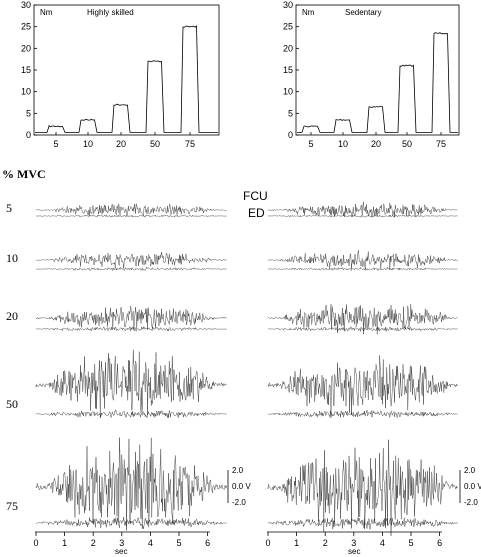  I want to click on volt-scale-left-top: 2.0, so click(238, 470).